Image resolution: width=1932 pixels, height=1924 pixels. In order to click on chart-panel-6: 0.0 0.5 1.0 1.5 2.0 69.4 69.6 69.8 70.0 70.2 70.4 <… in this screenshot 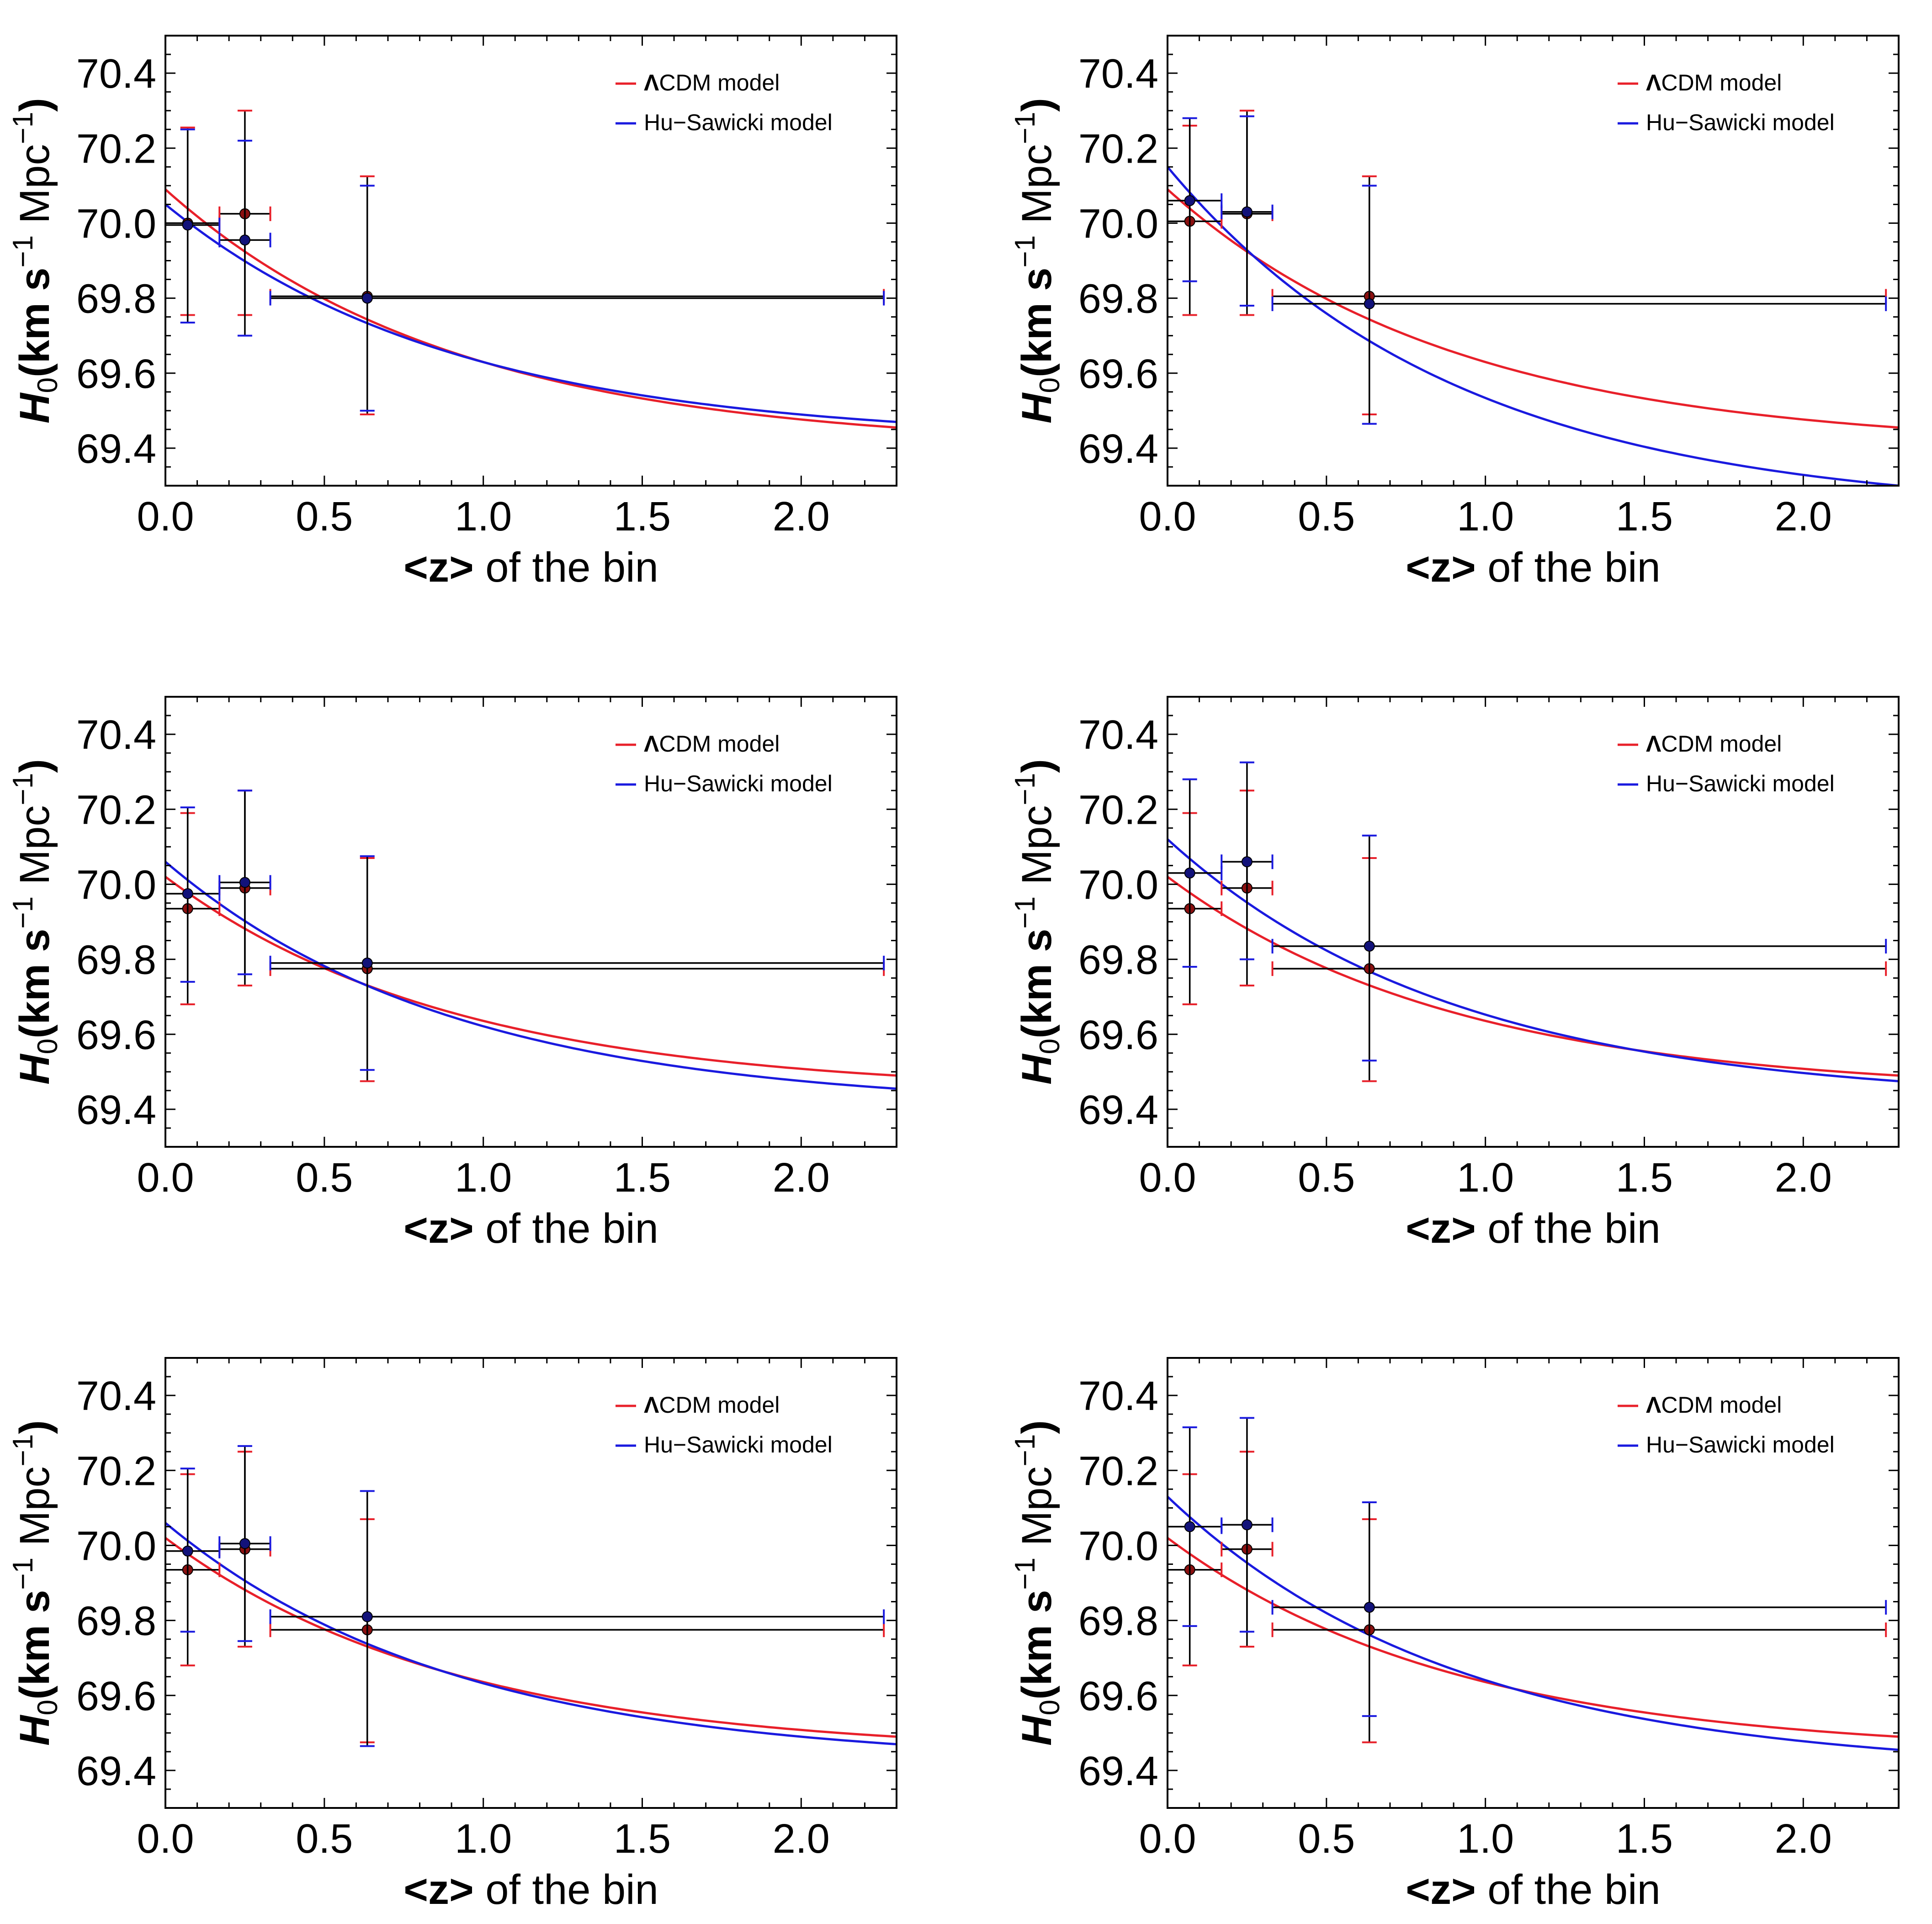, I will do `click(1454, 1635)`.